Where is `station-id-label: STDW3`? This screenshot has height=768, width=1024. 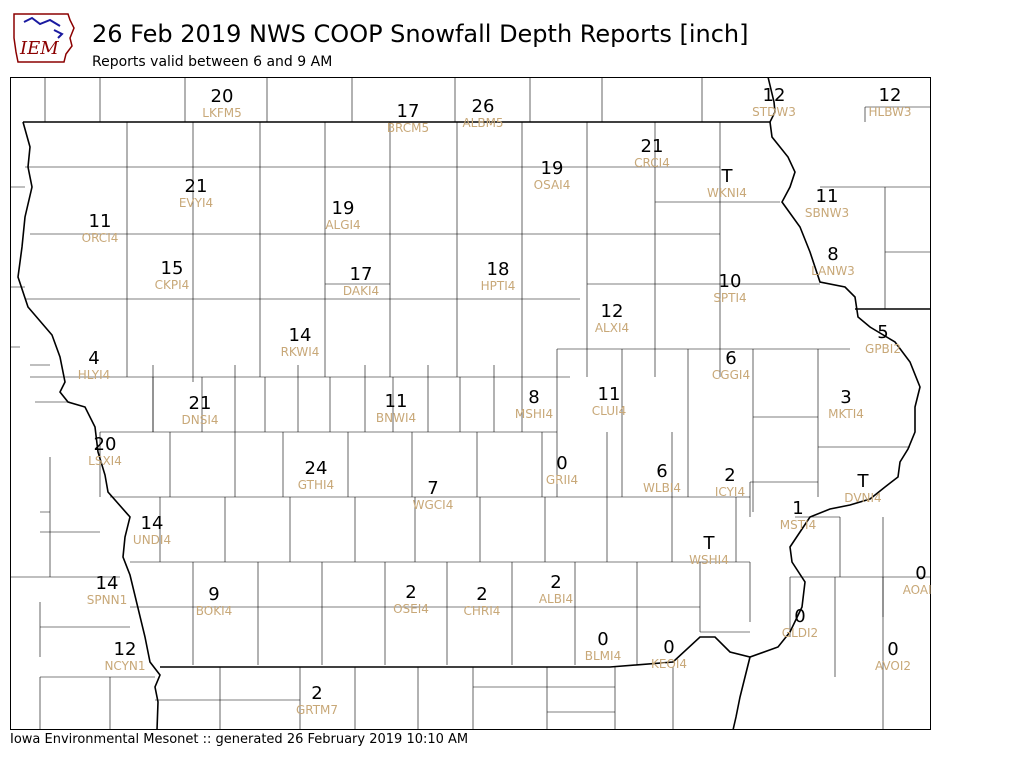 station-id-label: STDW3 is located at coordinates (774, 112).